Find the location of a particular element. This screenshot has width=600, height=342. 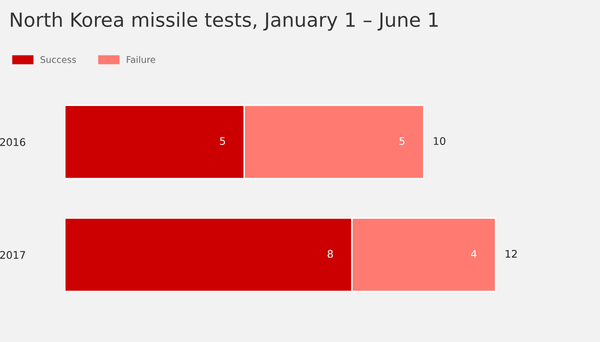

total-label: 10 is located at coordinates (440, 141).